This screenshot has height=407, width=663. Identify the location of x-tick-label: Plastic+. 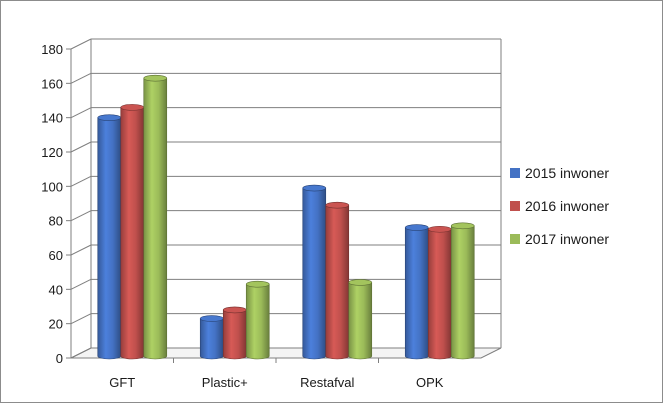
(225, 382).